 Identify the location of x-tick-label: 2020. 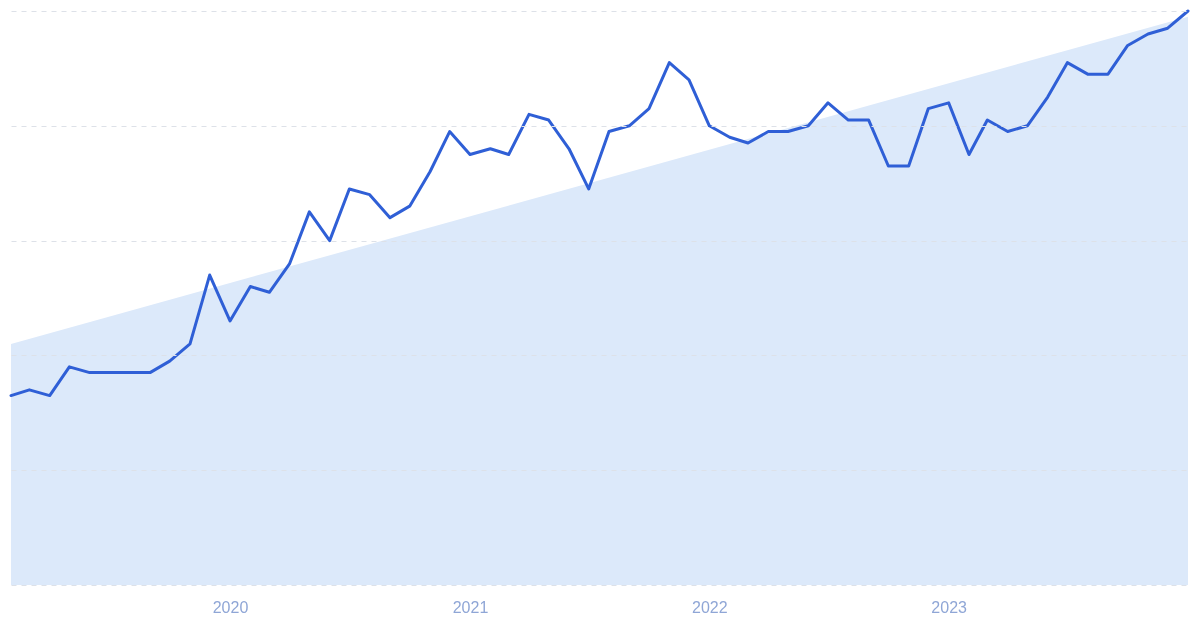
(230, 607).